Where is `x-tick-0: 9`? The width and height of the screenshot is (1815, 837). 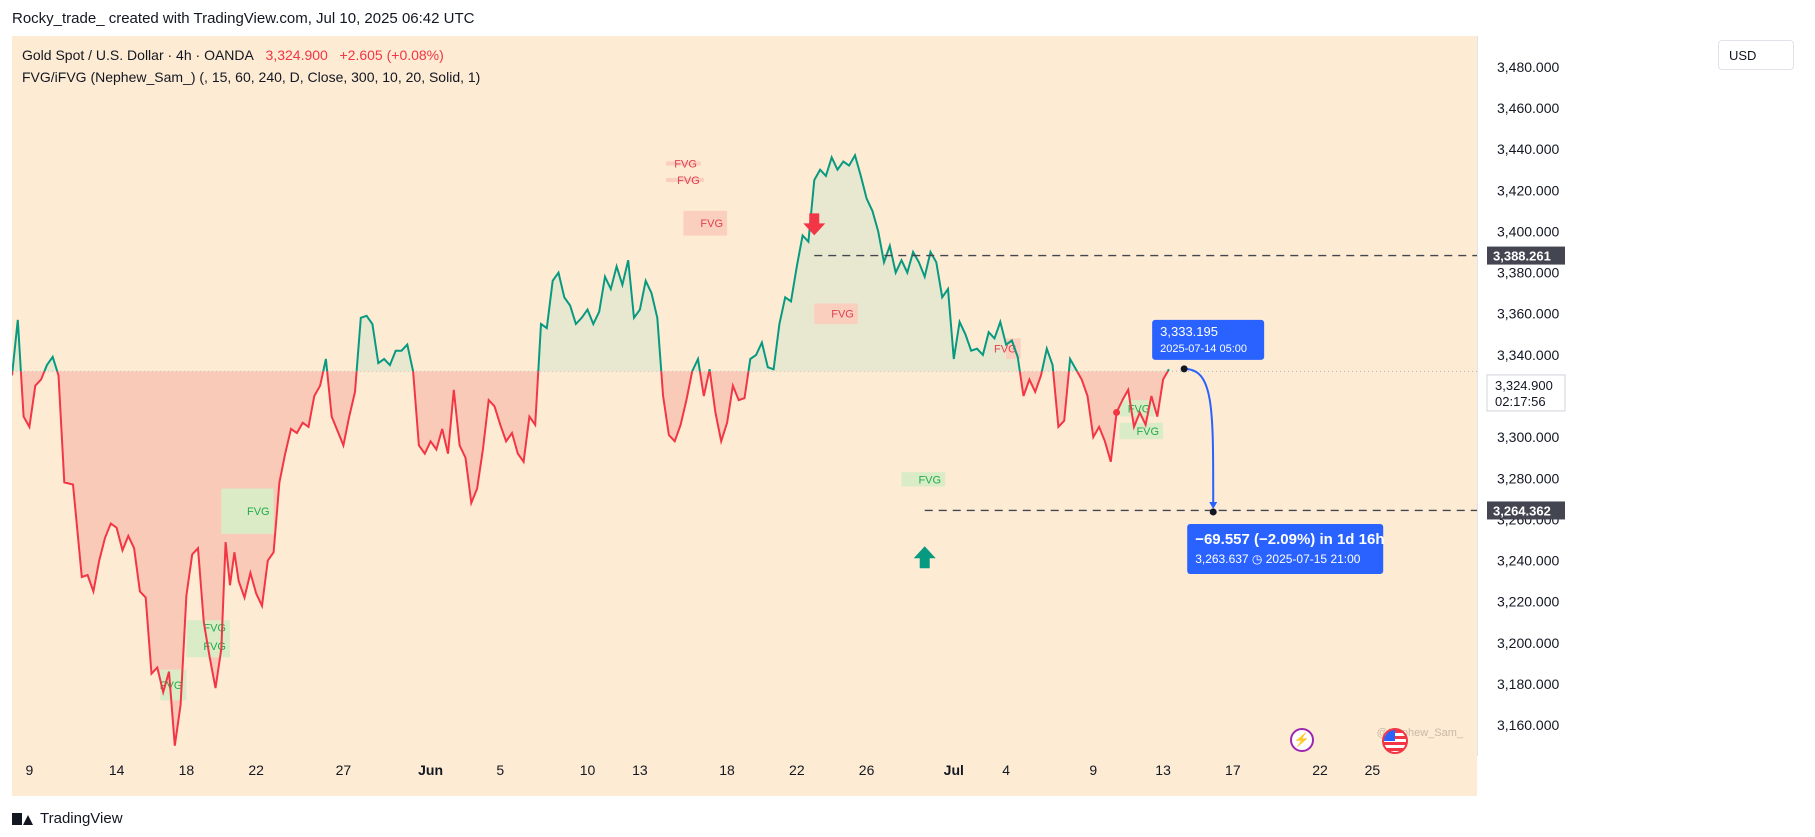 x-tick-0: 9 is located at coordinates (30, 770).